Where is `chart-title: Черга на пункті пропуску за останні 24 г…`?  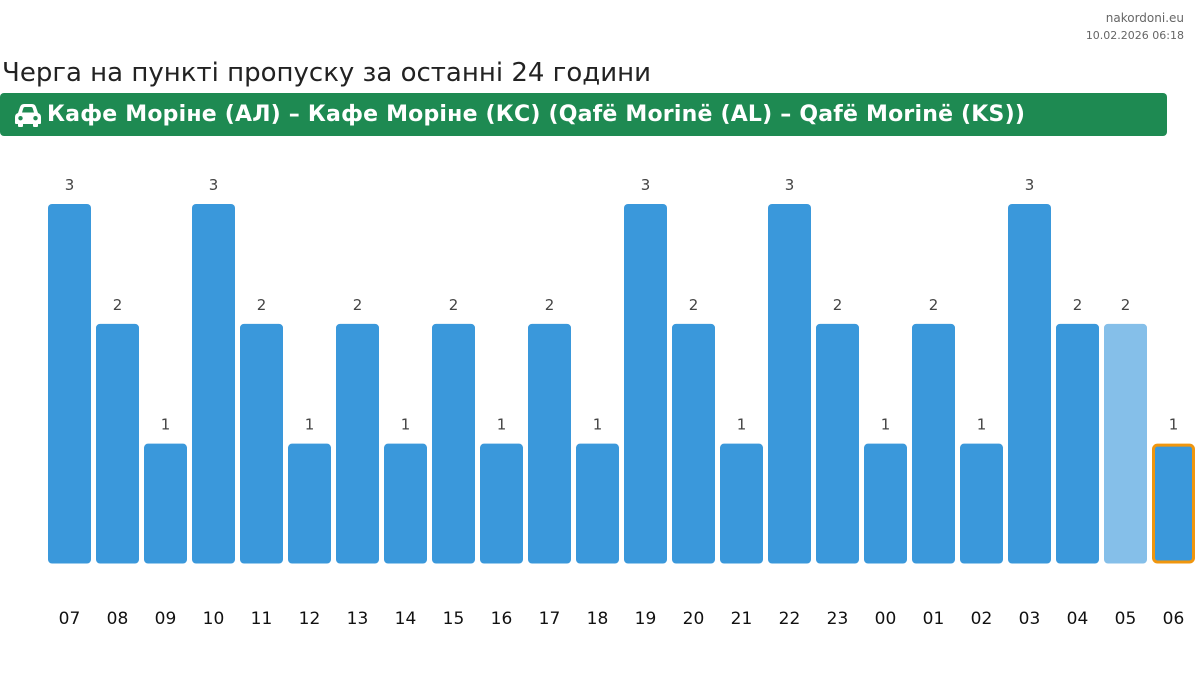 chart-title: Черга на пункті пропуску за останні 24 г… is located at coordinates (327, 73).